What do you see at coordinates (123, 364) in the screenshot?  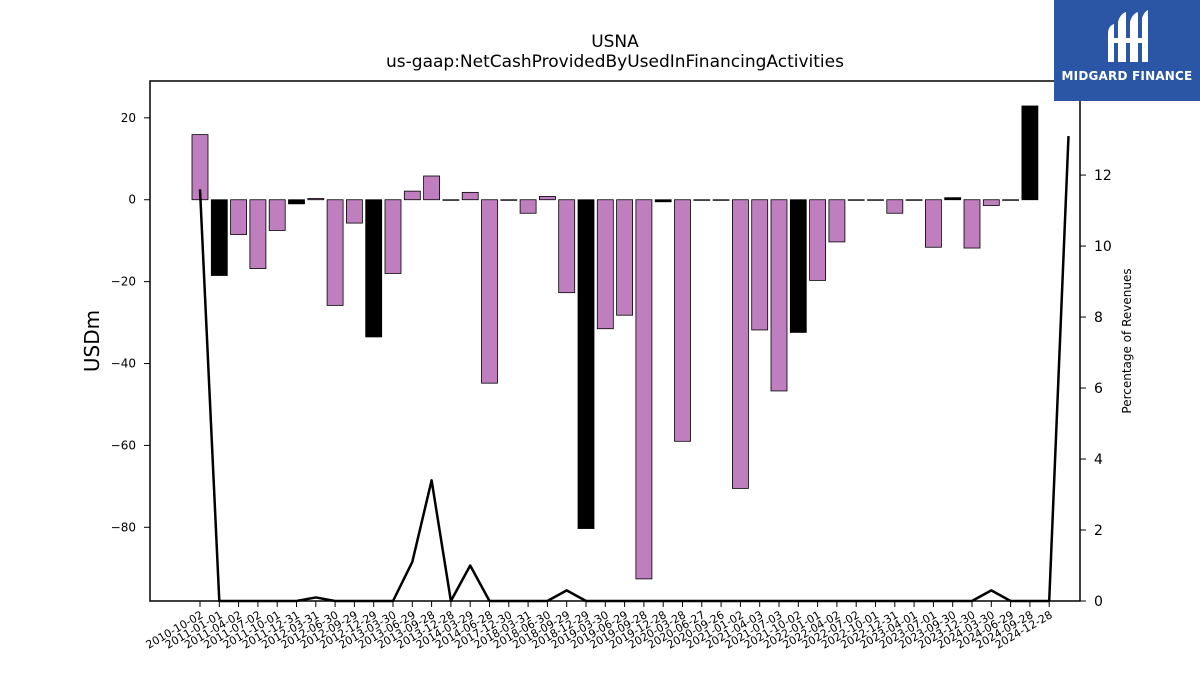 I see `y-tick-label: −40` at bounding box center [123, 364].